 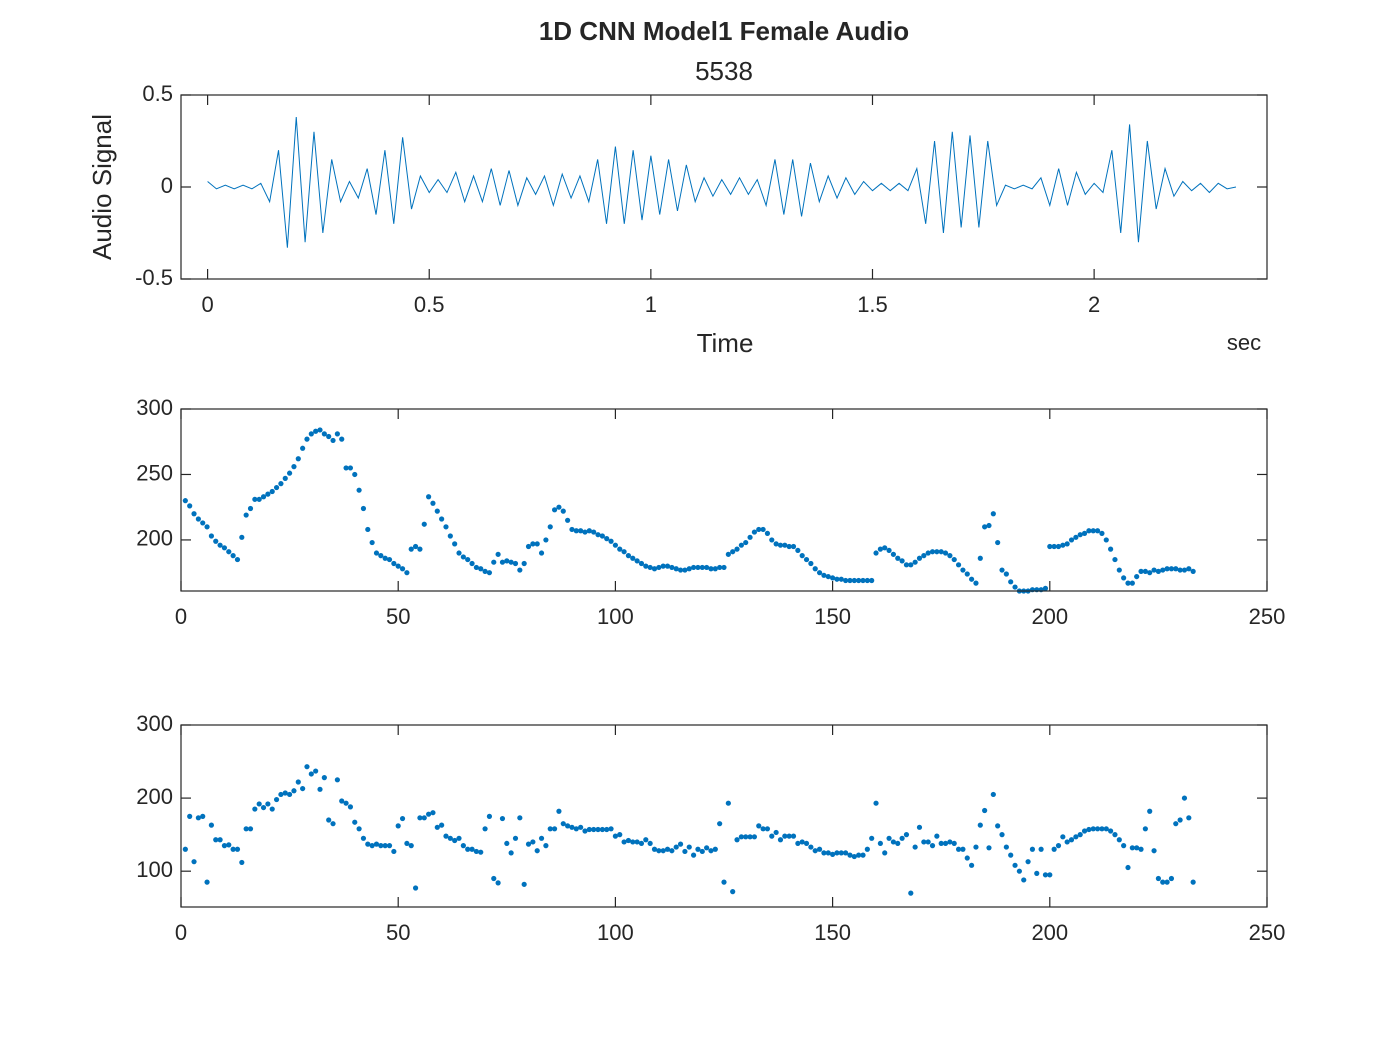 I want to click on y-tick-label: 100, so click(x=154, y=869).